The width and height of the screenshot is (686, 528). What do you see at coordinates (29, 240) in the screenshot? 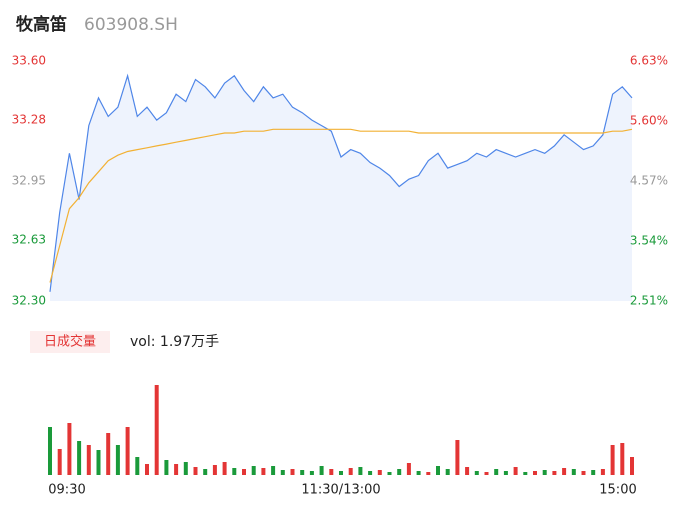
I see `y-tick-label: 32.63` at bounding box center [29, 240].